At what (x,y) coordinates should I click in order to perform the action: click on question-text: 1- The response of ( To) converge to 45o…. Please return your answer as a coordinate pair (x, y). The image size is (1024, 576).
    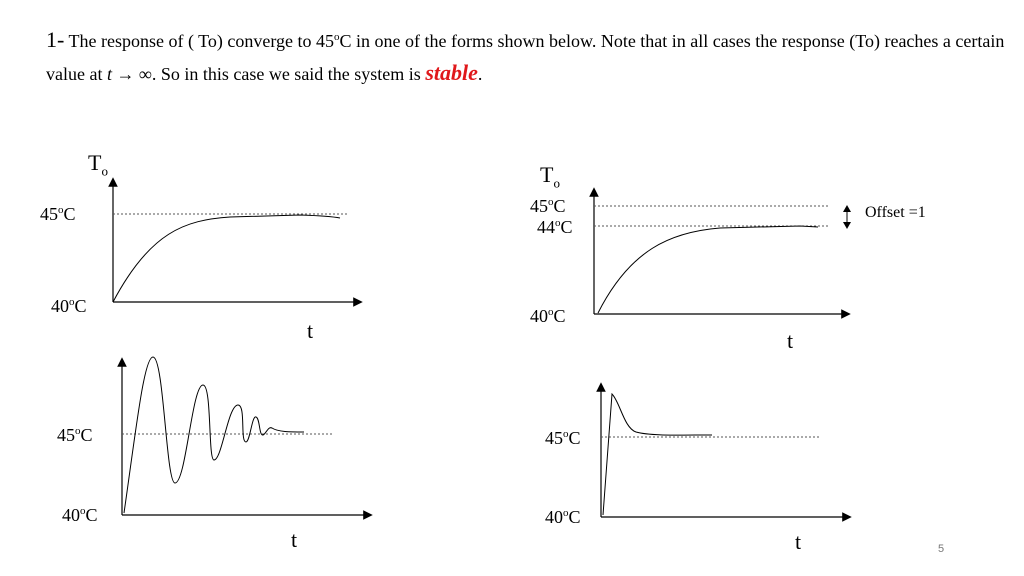
    Looking at the image, I should click on (525, 56).